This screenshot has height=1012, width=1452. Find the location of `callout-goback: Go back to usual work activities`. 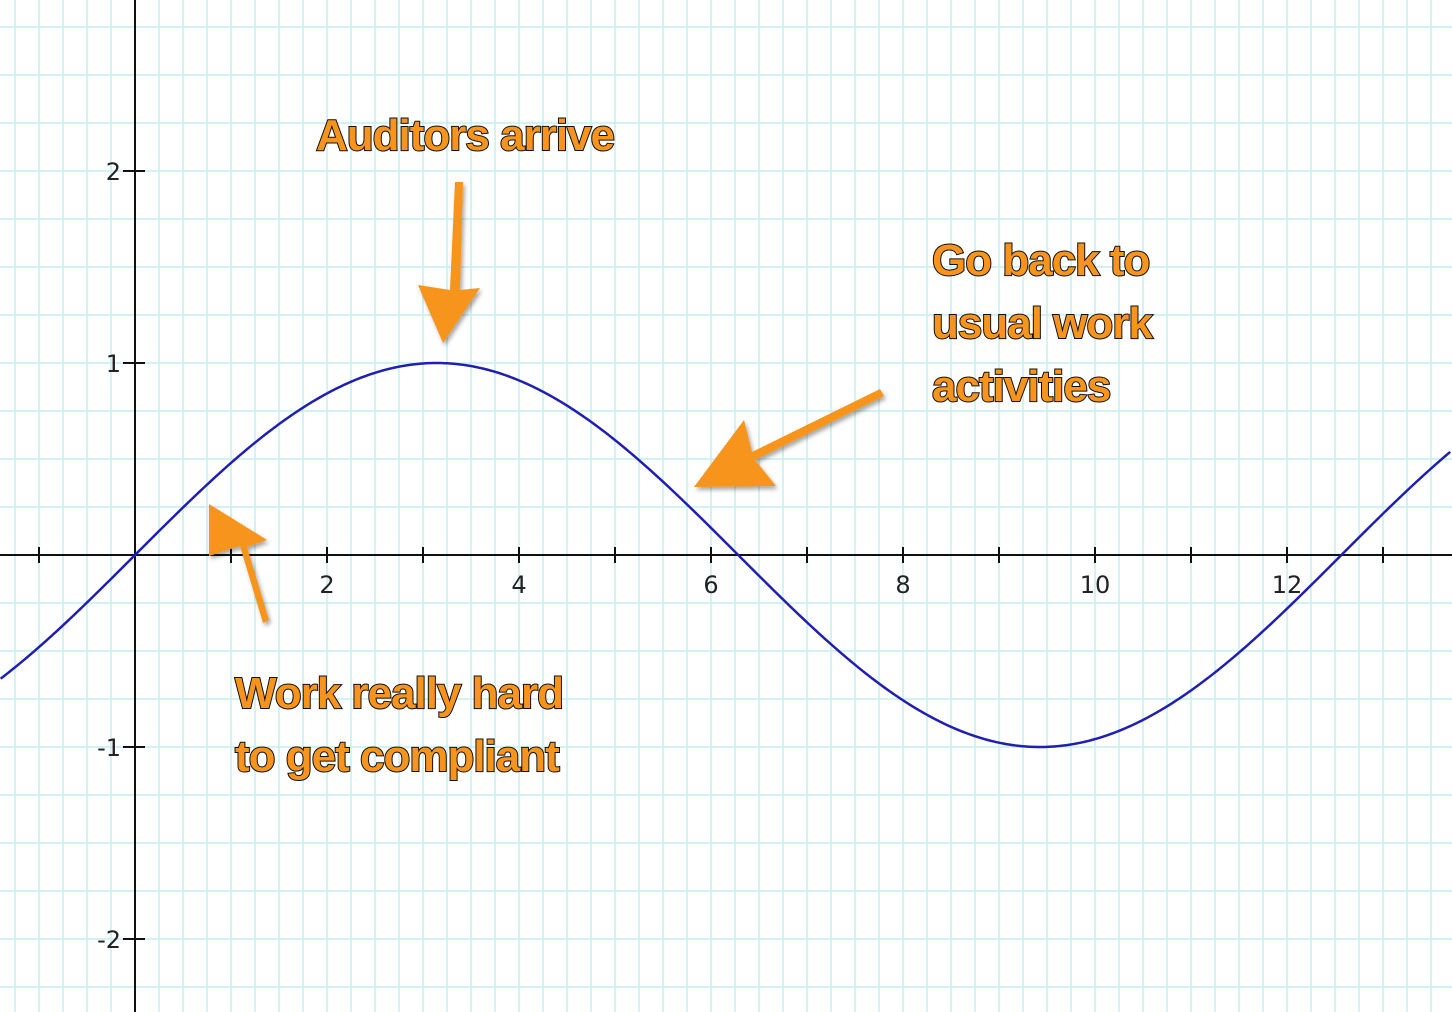

callout-goback: Go back to usual work activities is located at coordinates (1047, 323).